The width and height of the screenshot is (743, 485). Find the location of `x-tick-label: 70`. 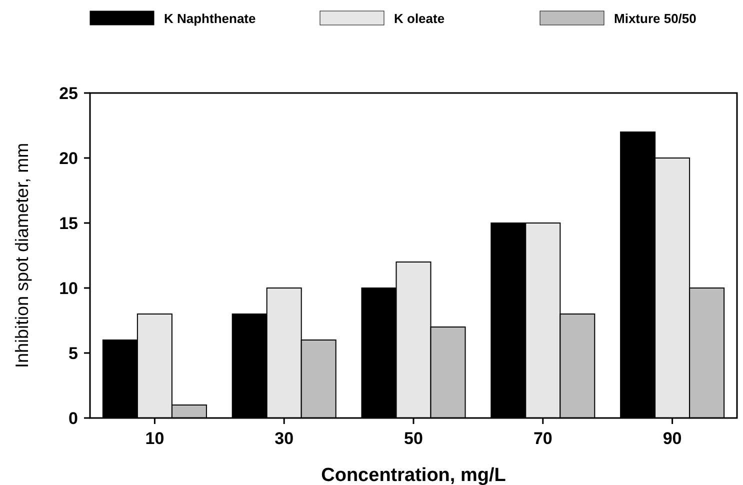

x-tick-label: 70 is located at coordinates (542, 438).